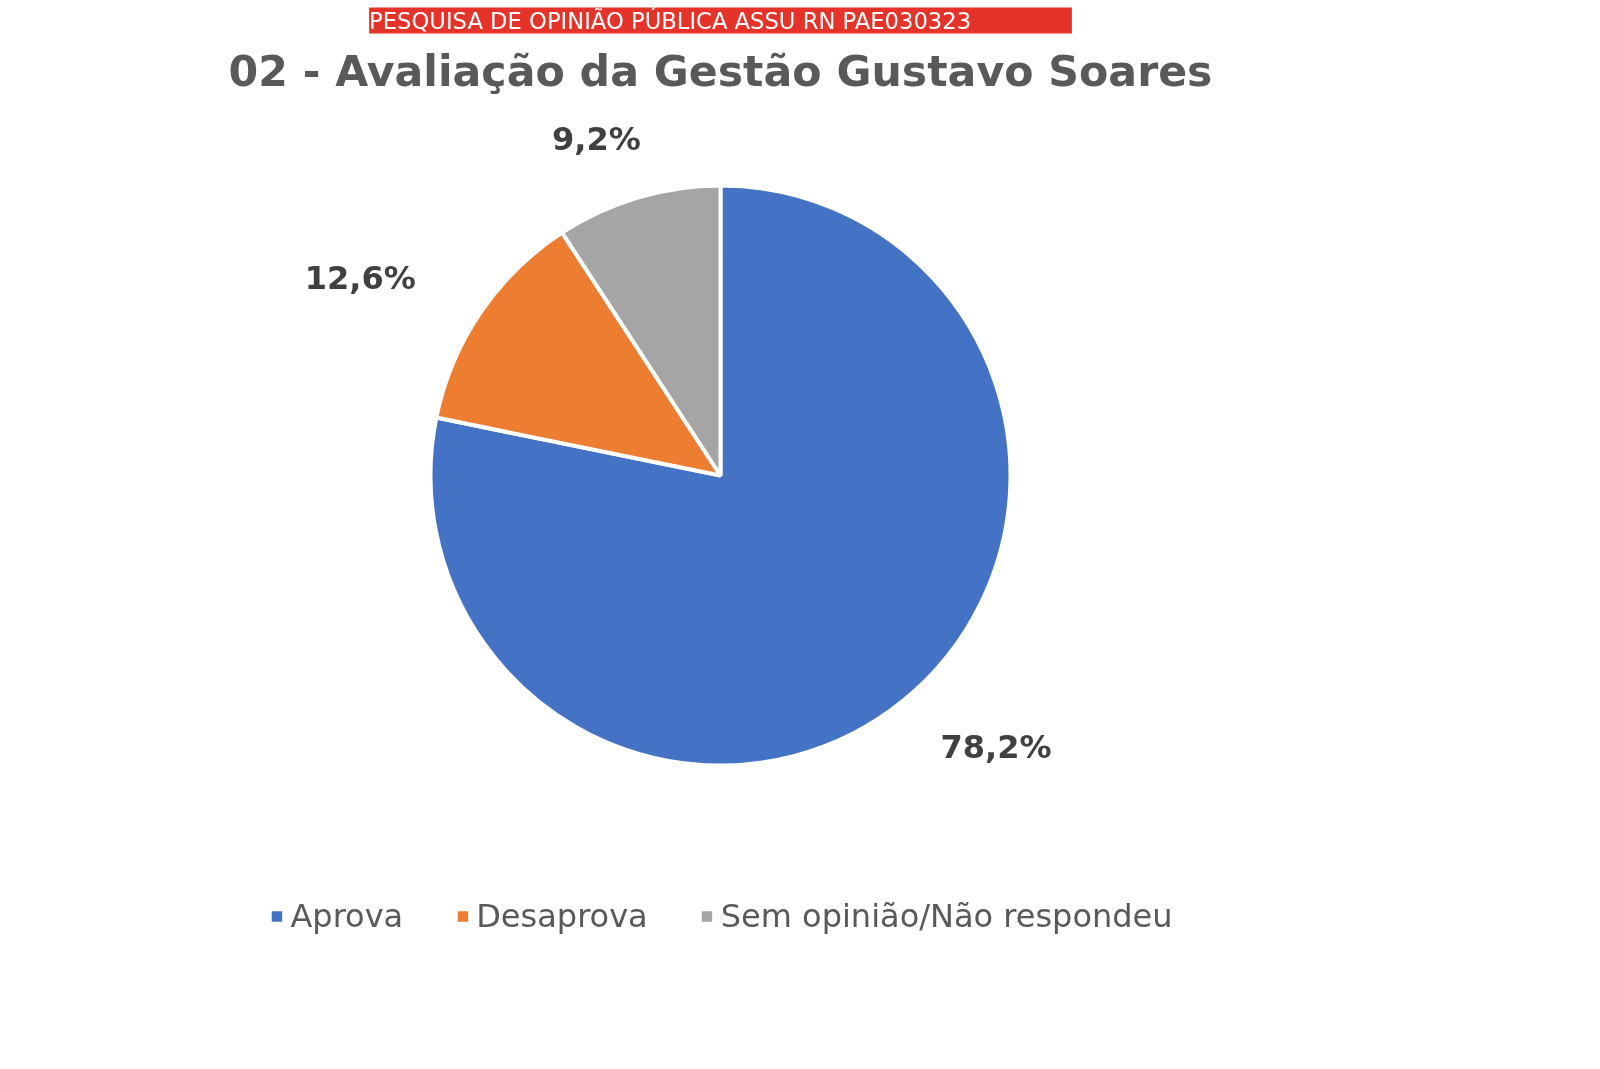  Describe the element at coordinates (360, 278) in the screenshot. I see `data-label: 12,6%` at that location.